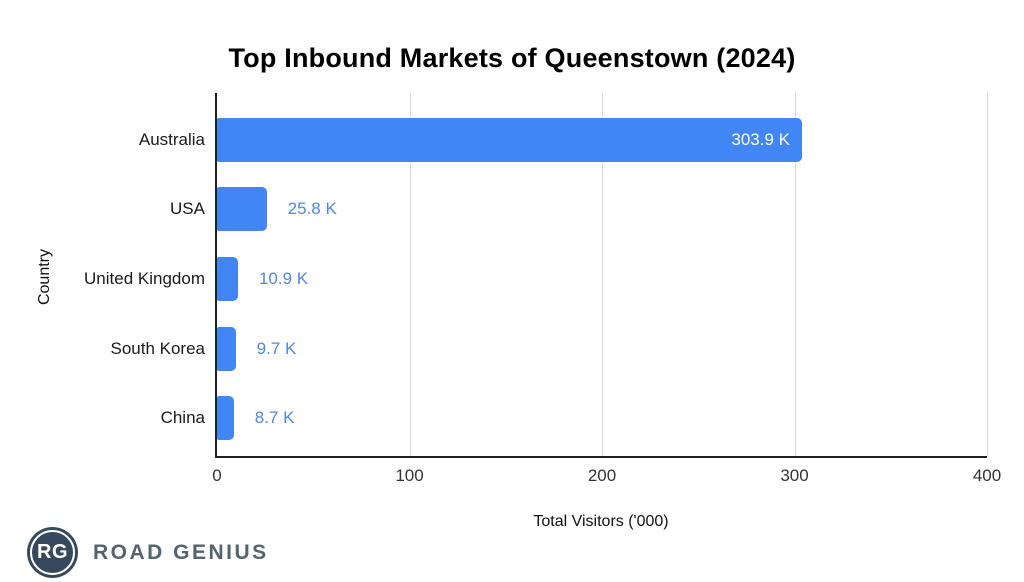 Image resolution: width=1024 pixels, height=582 pixels. What do you see at coordinates (225, 418) in the screenshot?
I see `bar-china` at bounding box center [225, 418].